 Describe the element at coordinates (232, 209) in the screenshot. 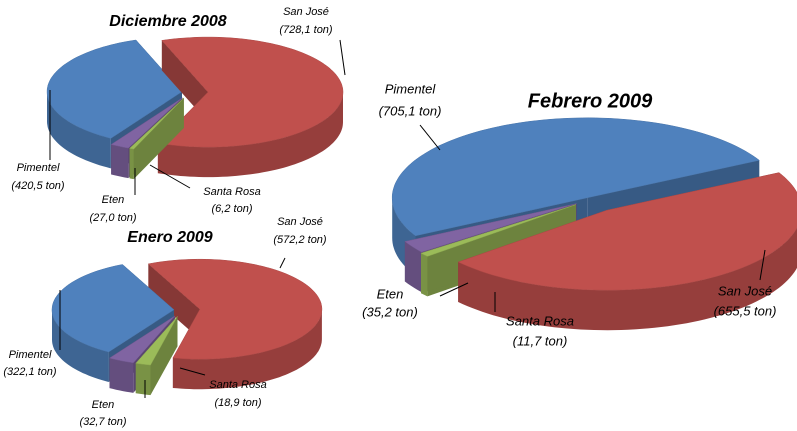

I see `slice-value-label: (6,2 ton)` at that location.